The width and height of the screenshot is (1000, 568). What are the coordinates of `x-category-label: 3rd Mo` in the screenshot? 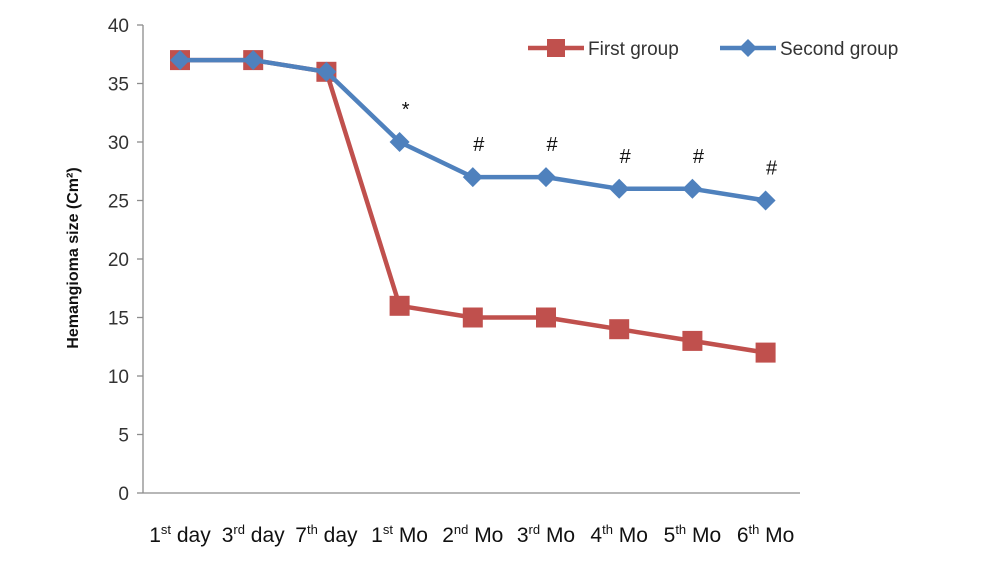 It's located at (546, 534).